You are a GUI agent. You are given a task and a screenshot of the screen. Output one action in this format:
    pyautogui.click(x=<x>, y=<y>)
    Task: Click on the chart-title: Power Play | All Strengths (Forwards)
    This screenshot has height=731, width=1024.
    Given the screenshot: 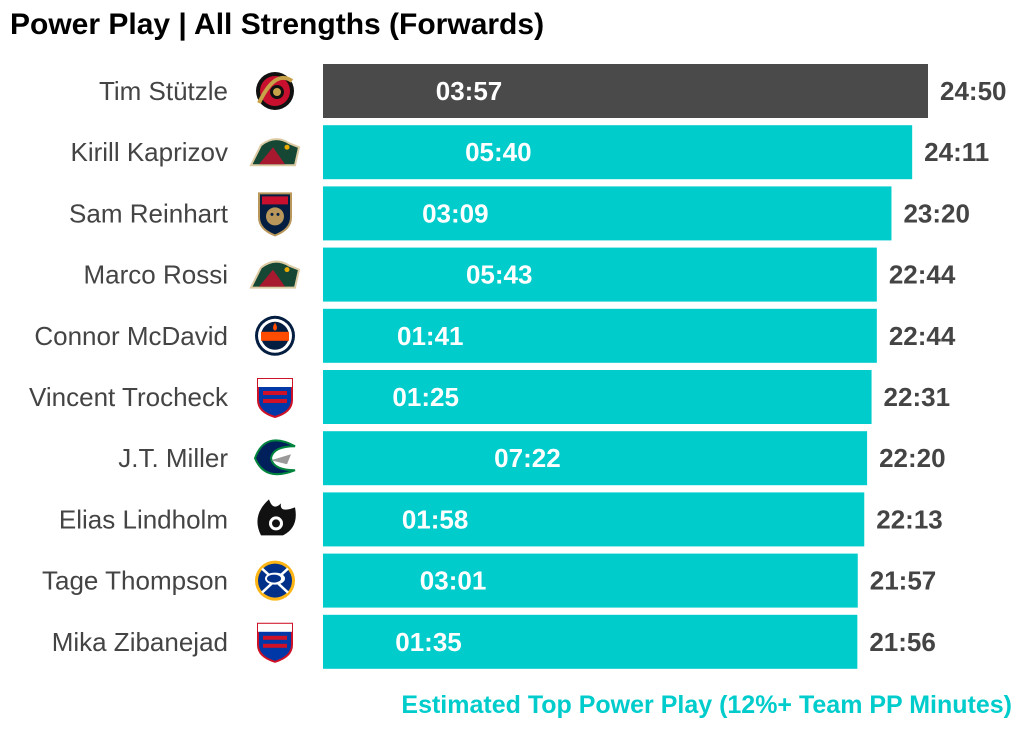 What is the action you would take?
    pyautogui.click(x=277, y=24)
    